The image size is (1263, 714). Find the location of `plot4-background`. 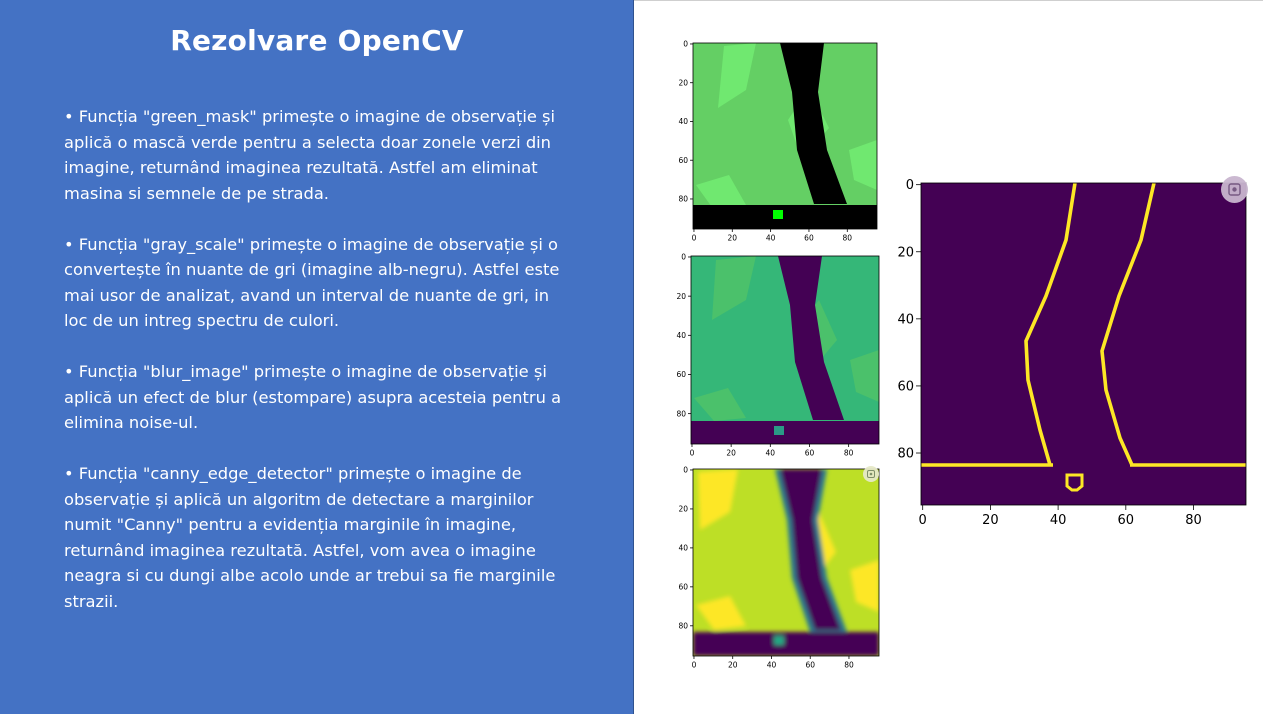

plot4-background is located at coordinates (1083, 344).